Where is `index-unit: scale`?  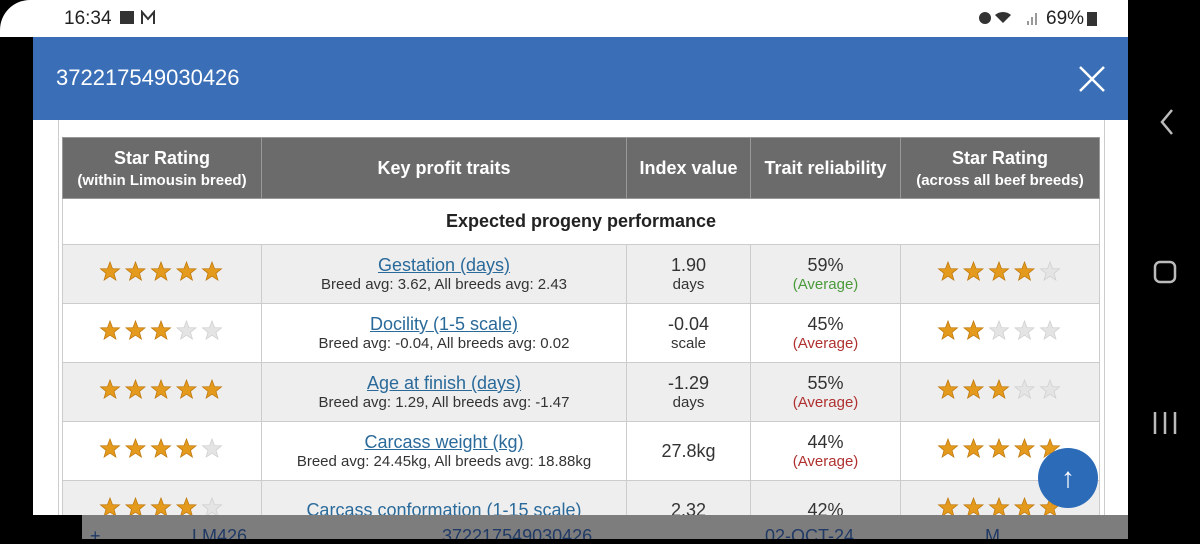 index-unit: scale is located at coordinates (688, 343).